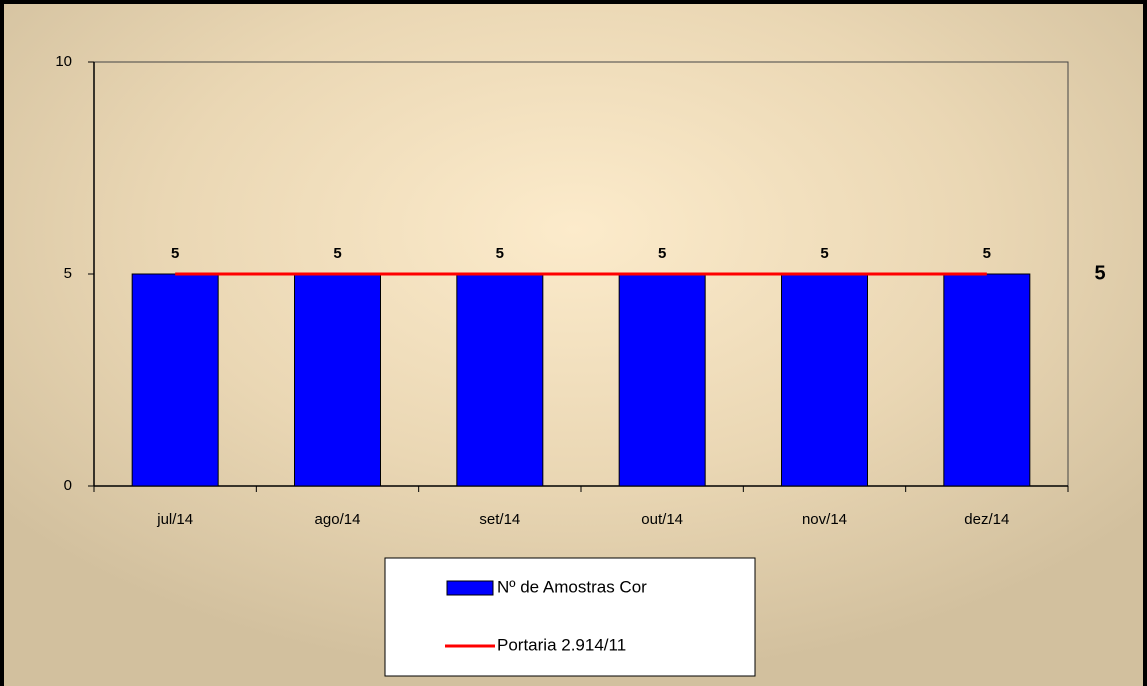 The height and width of the screenshot is (686, 1147). What do you see at coordinates (68, 273) in the screenshot?
I see `y-tick-label: 5` at bounding box center [68, 273].